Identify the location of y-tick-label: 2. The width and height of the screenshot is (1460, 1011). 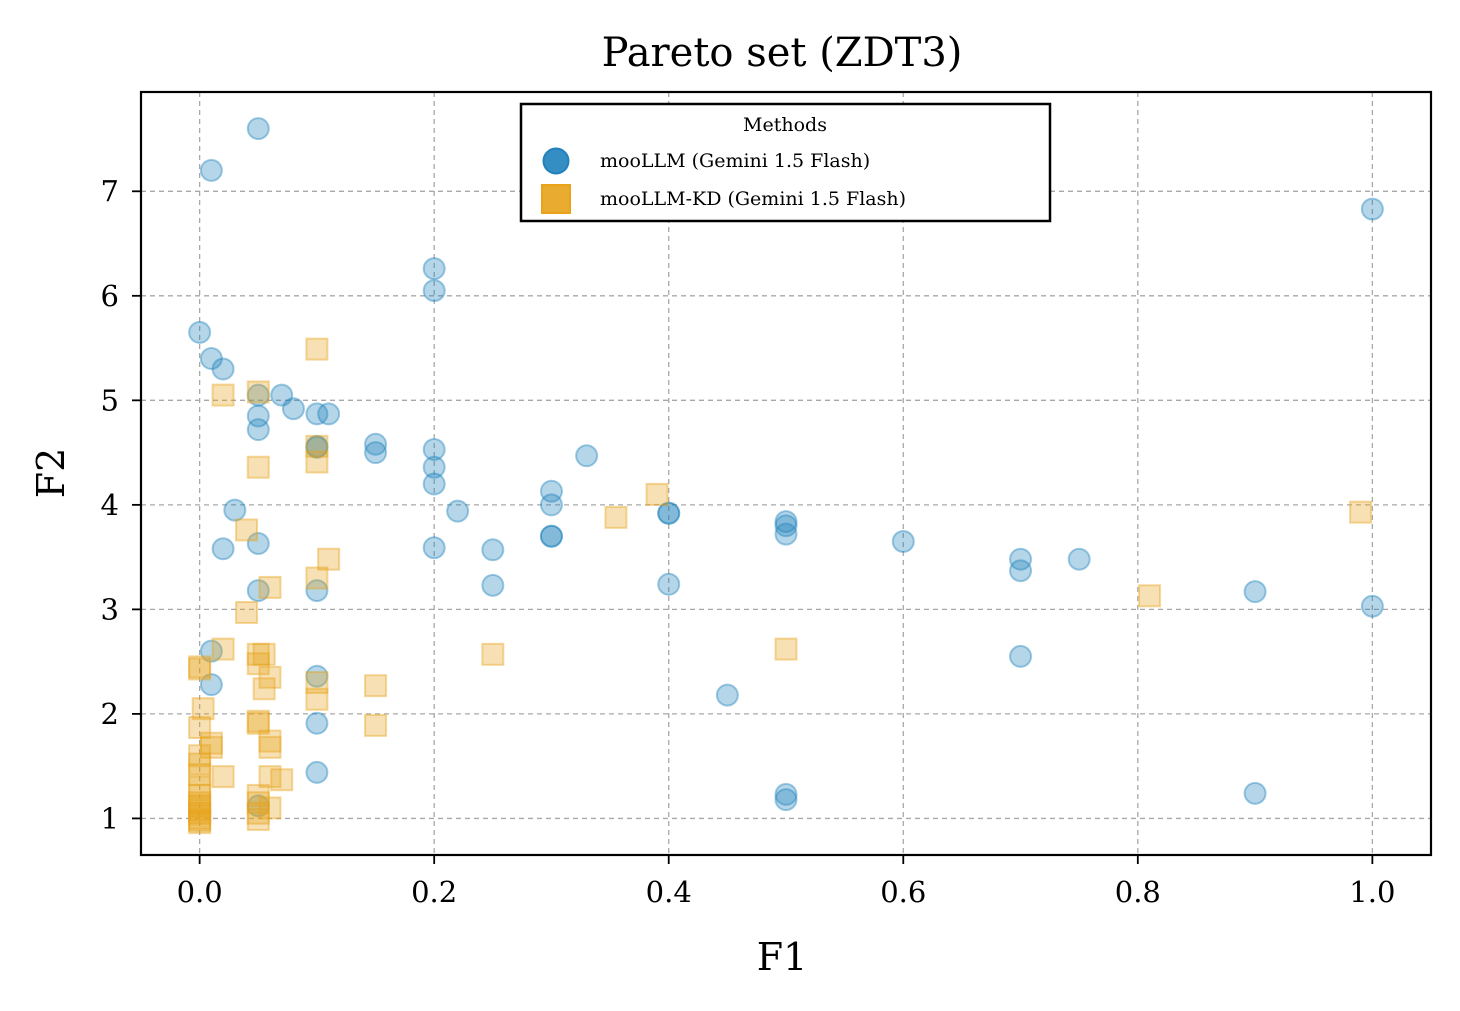
(110, 714).